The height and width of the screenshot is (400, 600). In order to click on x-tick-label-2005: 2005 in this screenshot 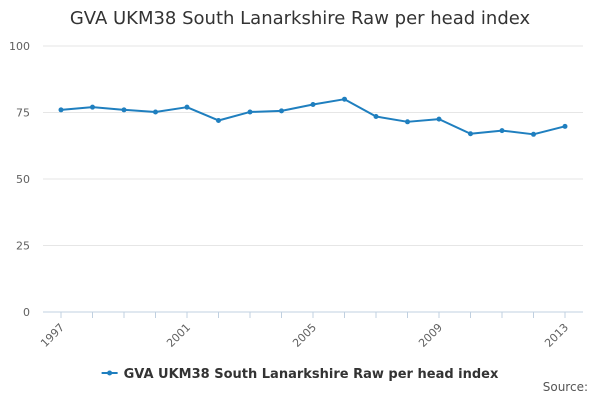, I will do `click(304, 335)`.